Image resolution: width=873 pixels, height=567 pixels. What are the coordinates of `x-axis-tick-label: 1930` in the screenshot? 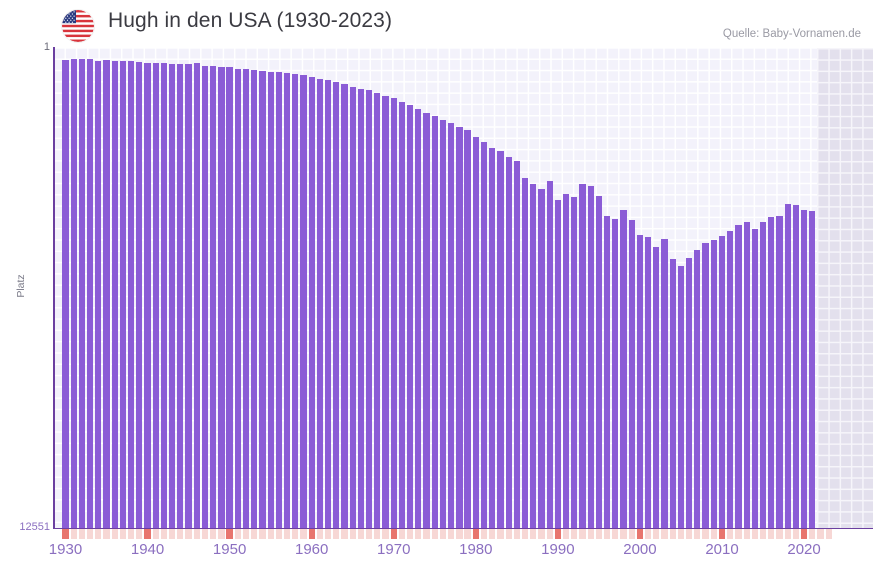 It's located at (65, 549).